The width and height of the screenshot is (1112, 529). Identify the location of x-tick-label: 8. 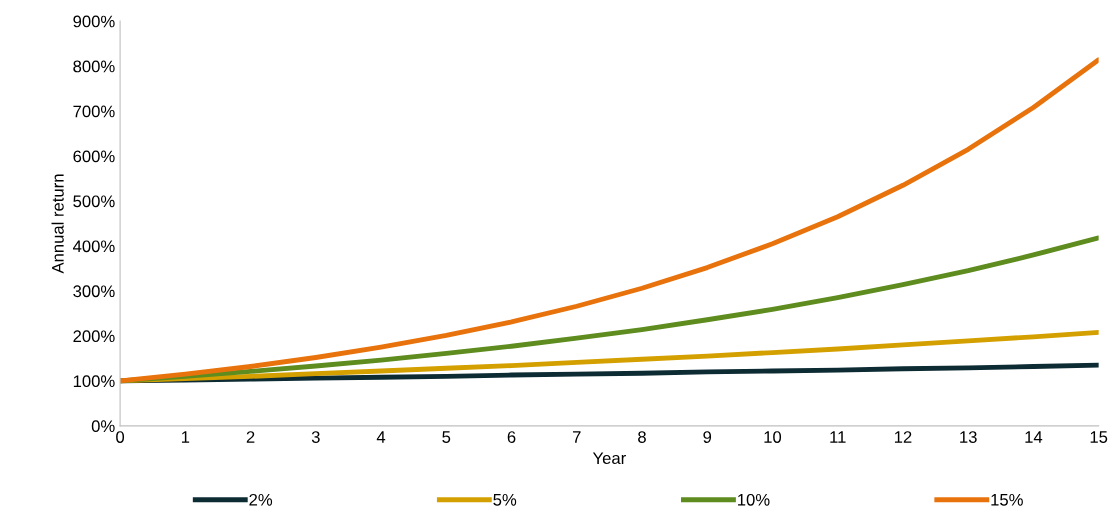
(642, 437).